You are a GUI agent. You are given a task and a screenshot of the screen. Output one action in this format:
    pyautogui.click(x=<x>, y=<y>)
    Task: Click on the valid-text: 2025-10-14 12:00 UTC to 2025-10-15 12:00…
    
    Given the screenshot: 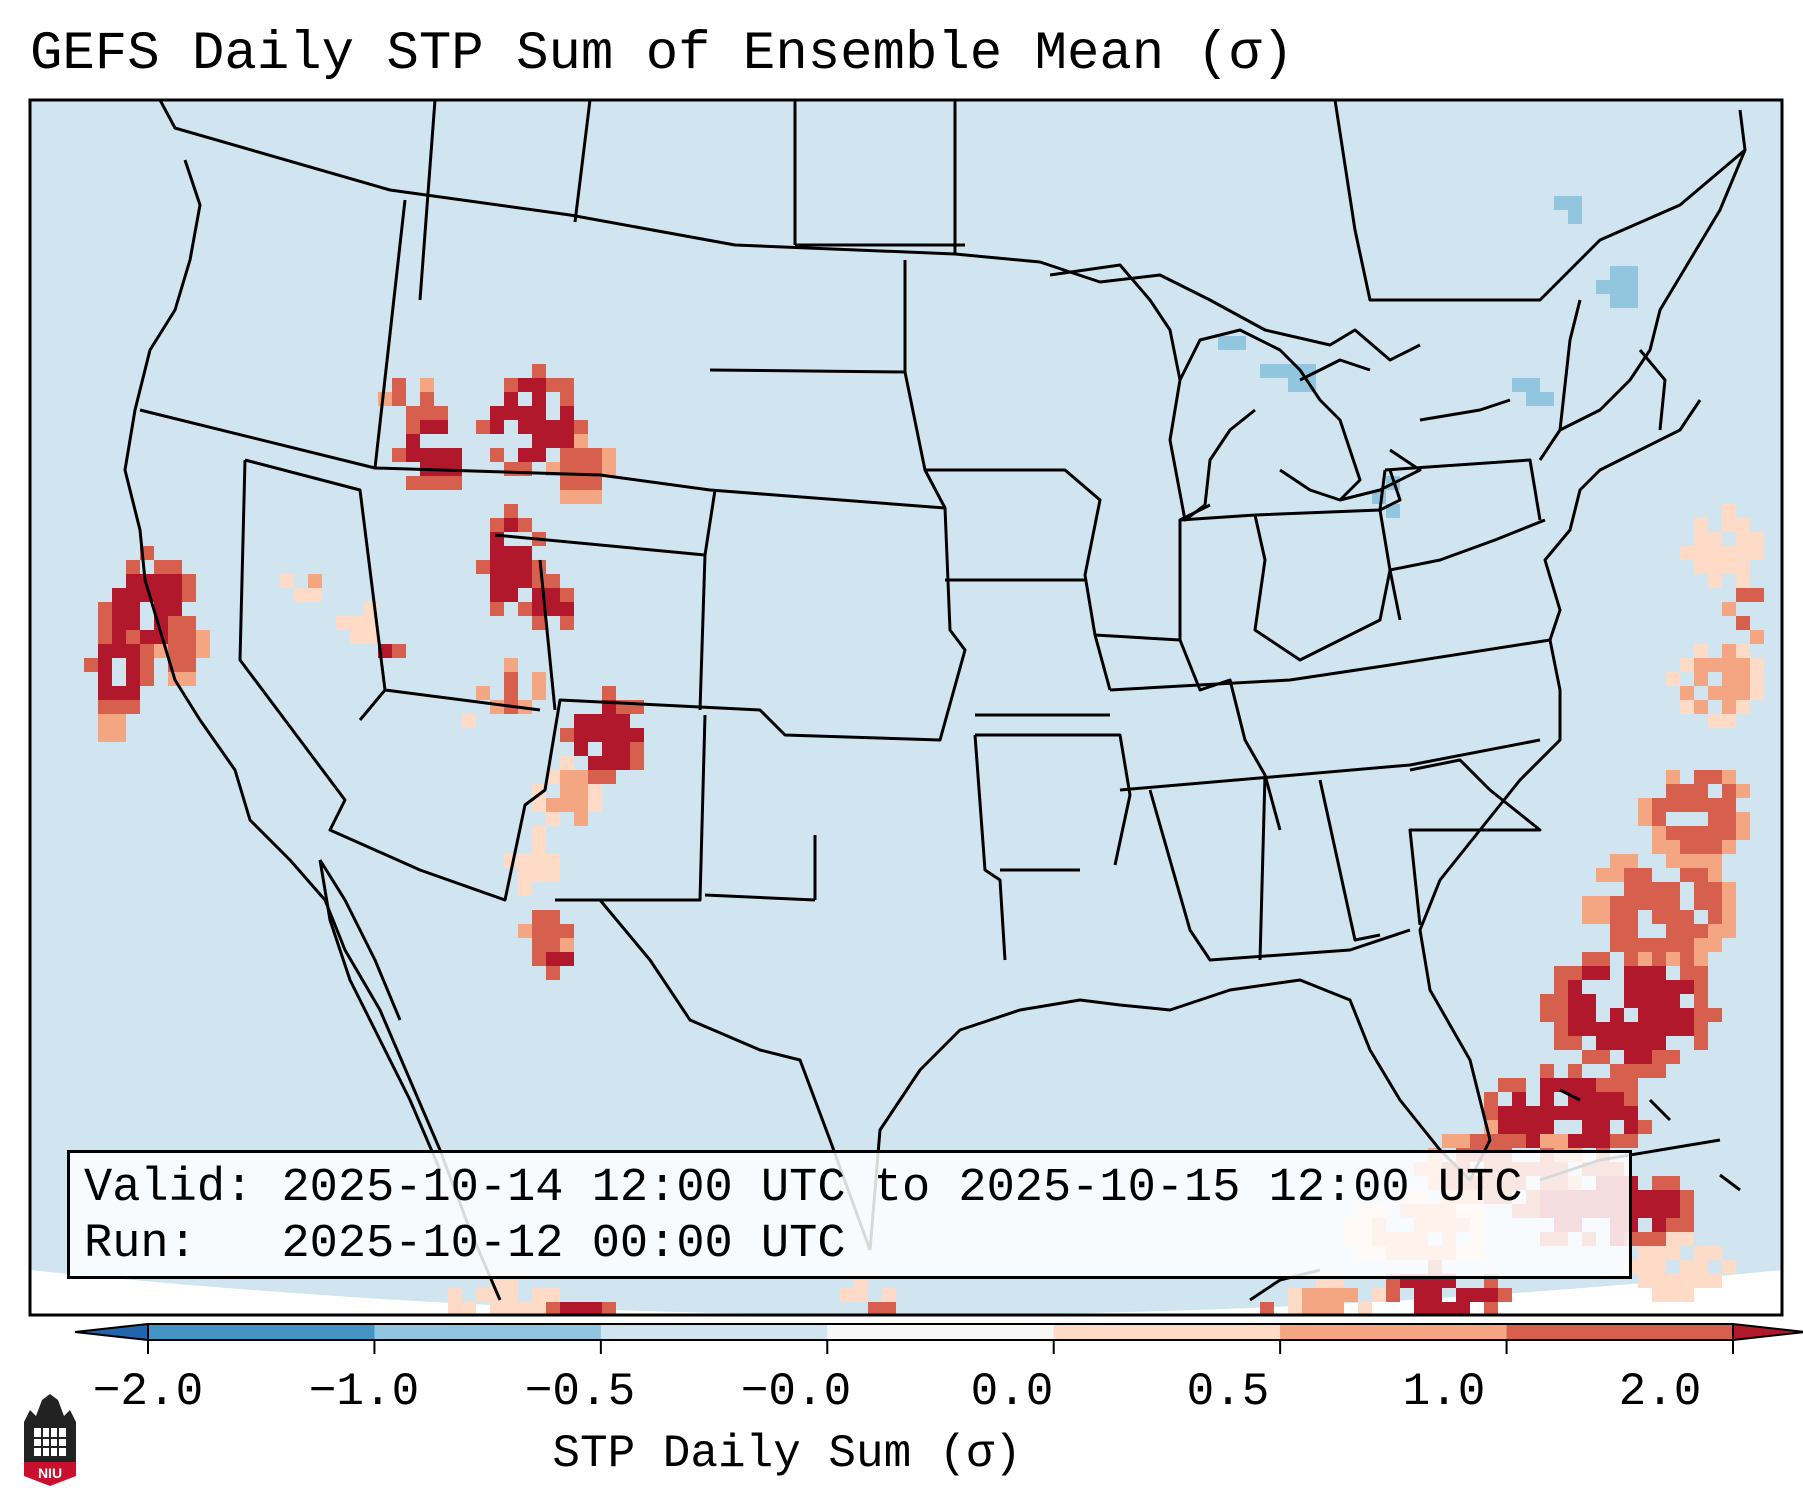 What is the action you would take?
    pyautogui.click(x=902, y=1188)
    